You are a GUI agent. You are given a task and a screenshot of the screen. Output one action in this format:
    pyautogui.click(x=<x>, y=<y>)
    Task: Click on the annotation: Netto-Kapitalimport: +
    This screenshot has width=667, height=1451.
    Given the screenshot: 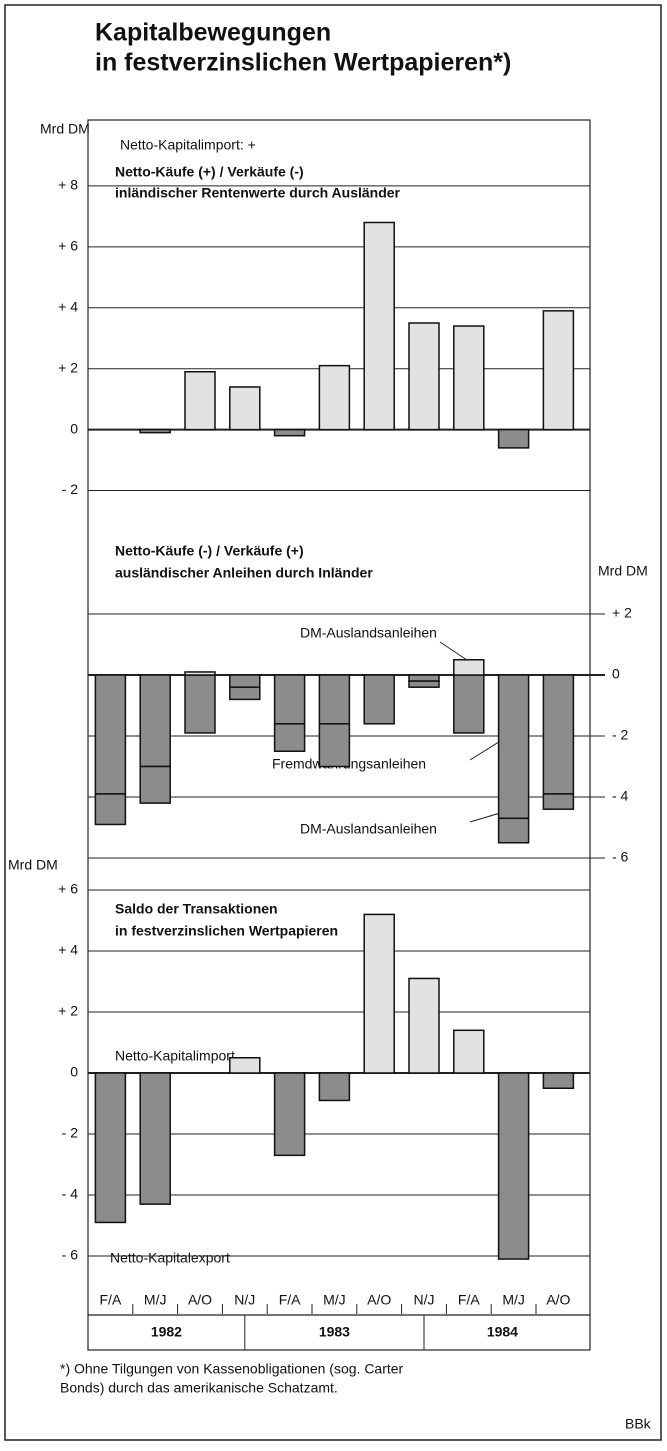 What is the action you would take?
    pyautogui.click(x=188, y=145)
    